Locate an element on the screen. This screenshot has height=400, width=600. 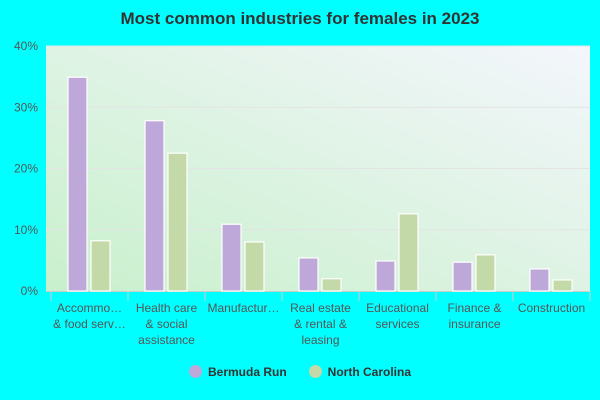
legend-label: Bermuda Run is located at coordinates (247, 372).